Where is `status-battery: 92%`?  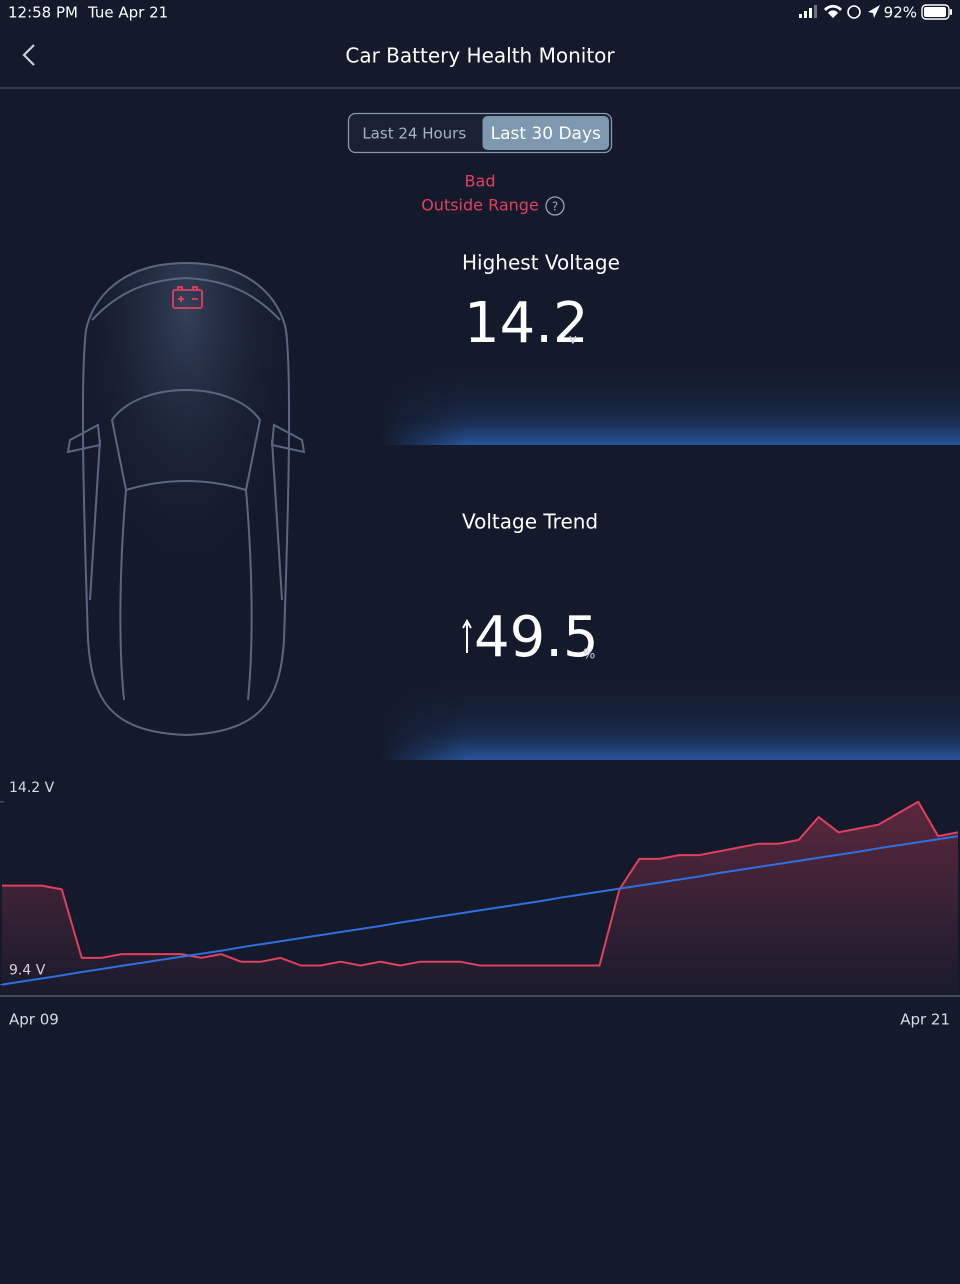 status-battery: 92% is located at coordinates (900, 13).